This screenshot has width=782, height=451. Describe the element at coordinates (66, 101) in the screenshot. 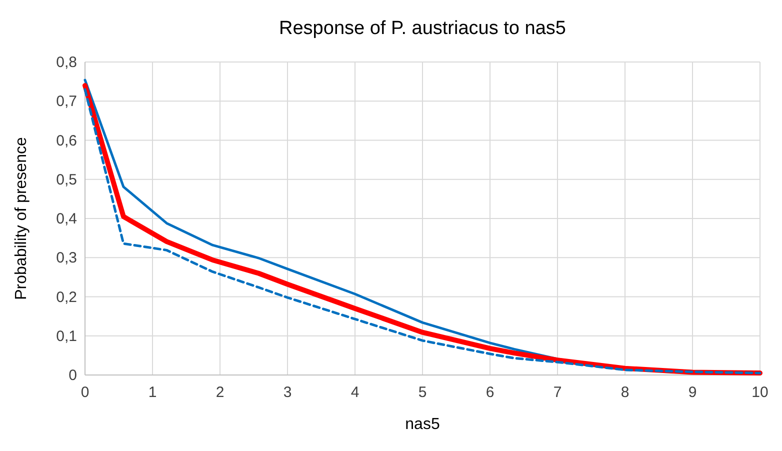

I see `y-tick-label: 0,7` at that location.